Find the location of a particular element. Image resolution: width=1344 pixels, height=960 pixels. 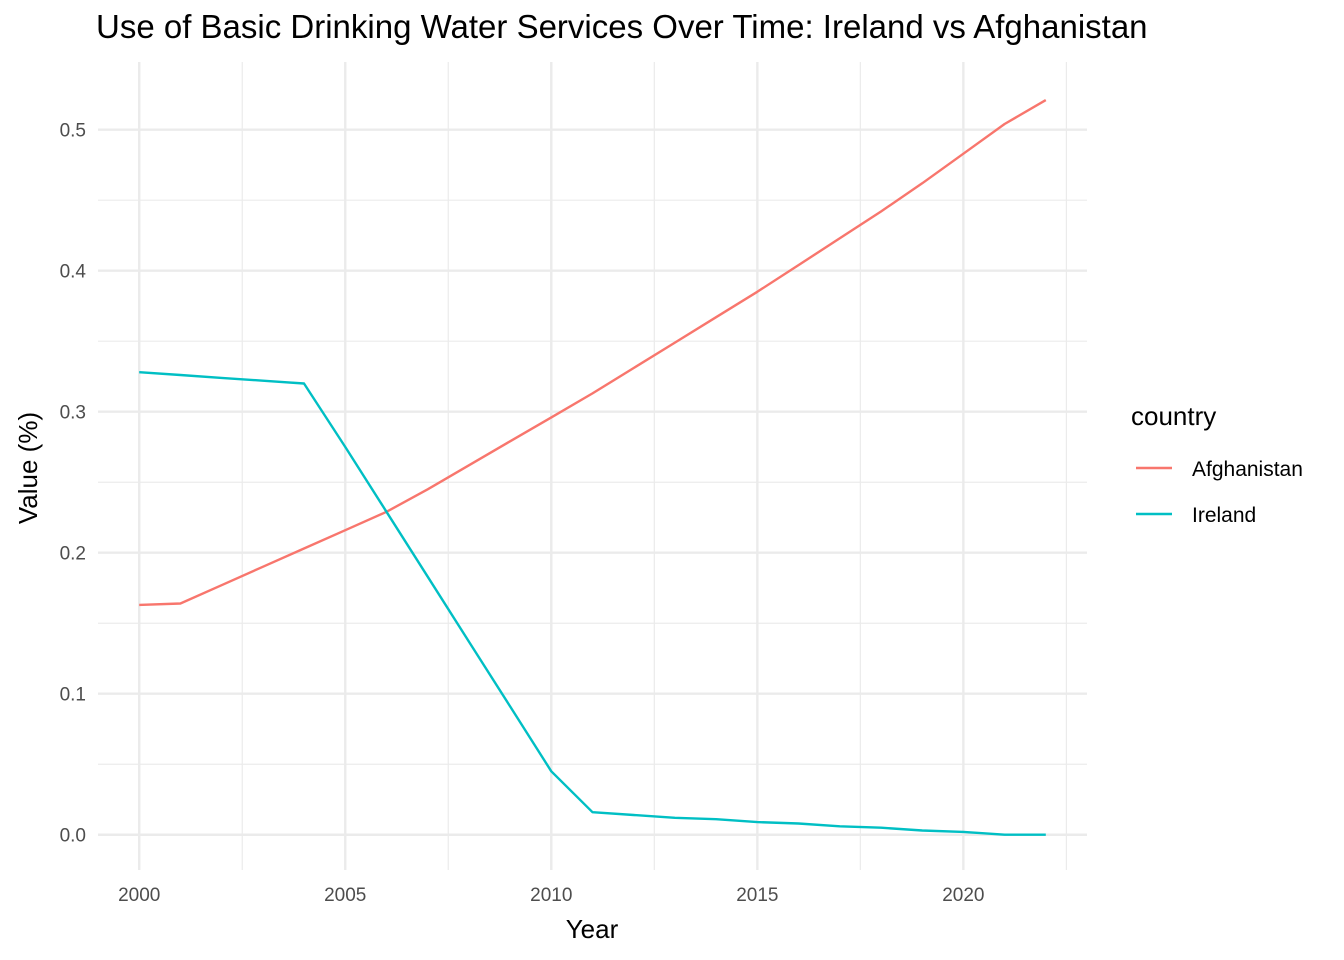

x-tick-label: 2020 is located at coordinates (963, 895).